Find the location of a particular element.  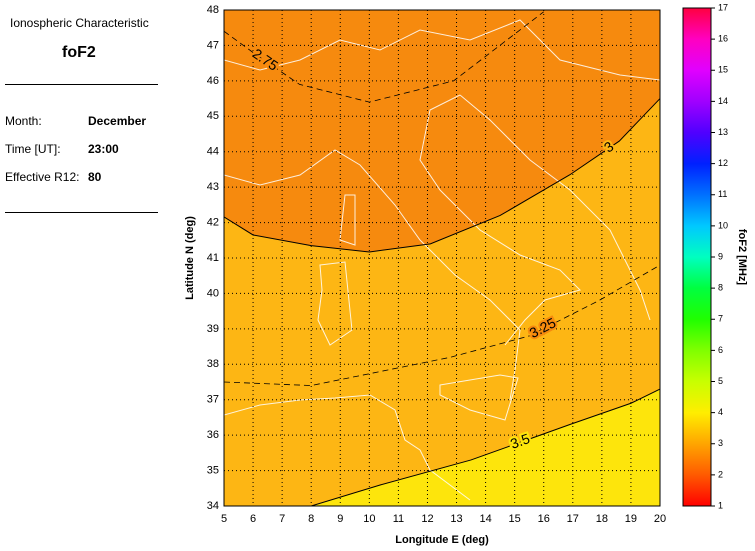

panel-title: foF2 is located at coordinates (79, 52).